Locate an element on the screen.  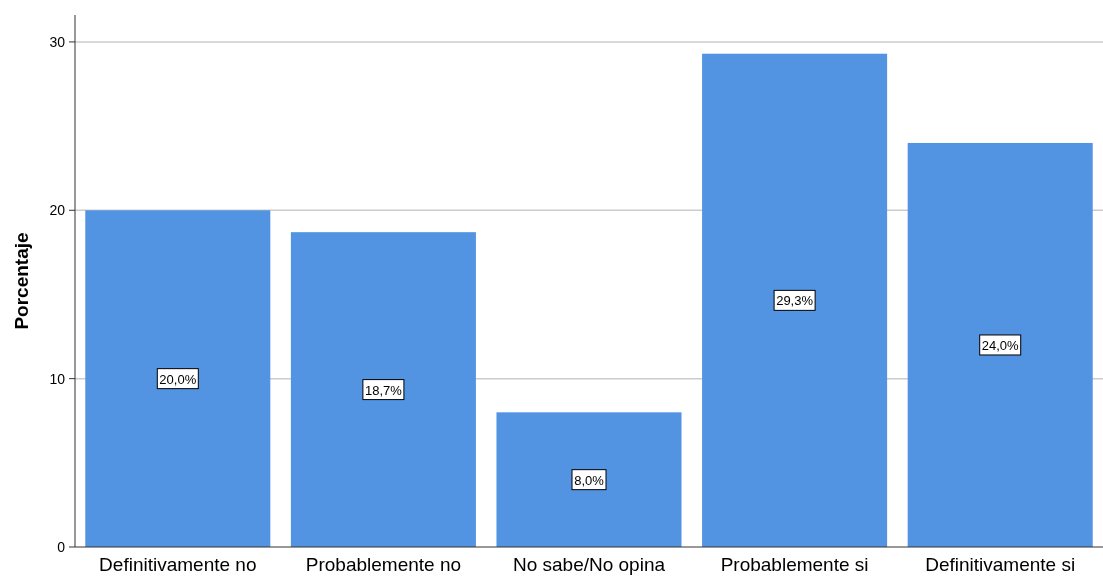
x-tick-label: Probablemente si is located at coordinates (794, 564).